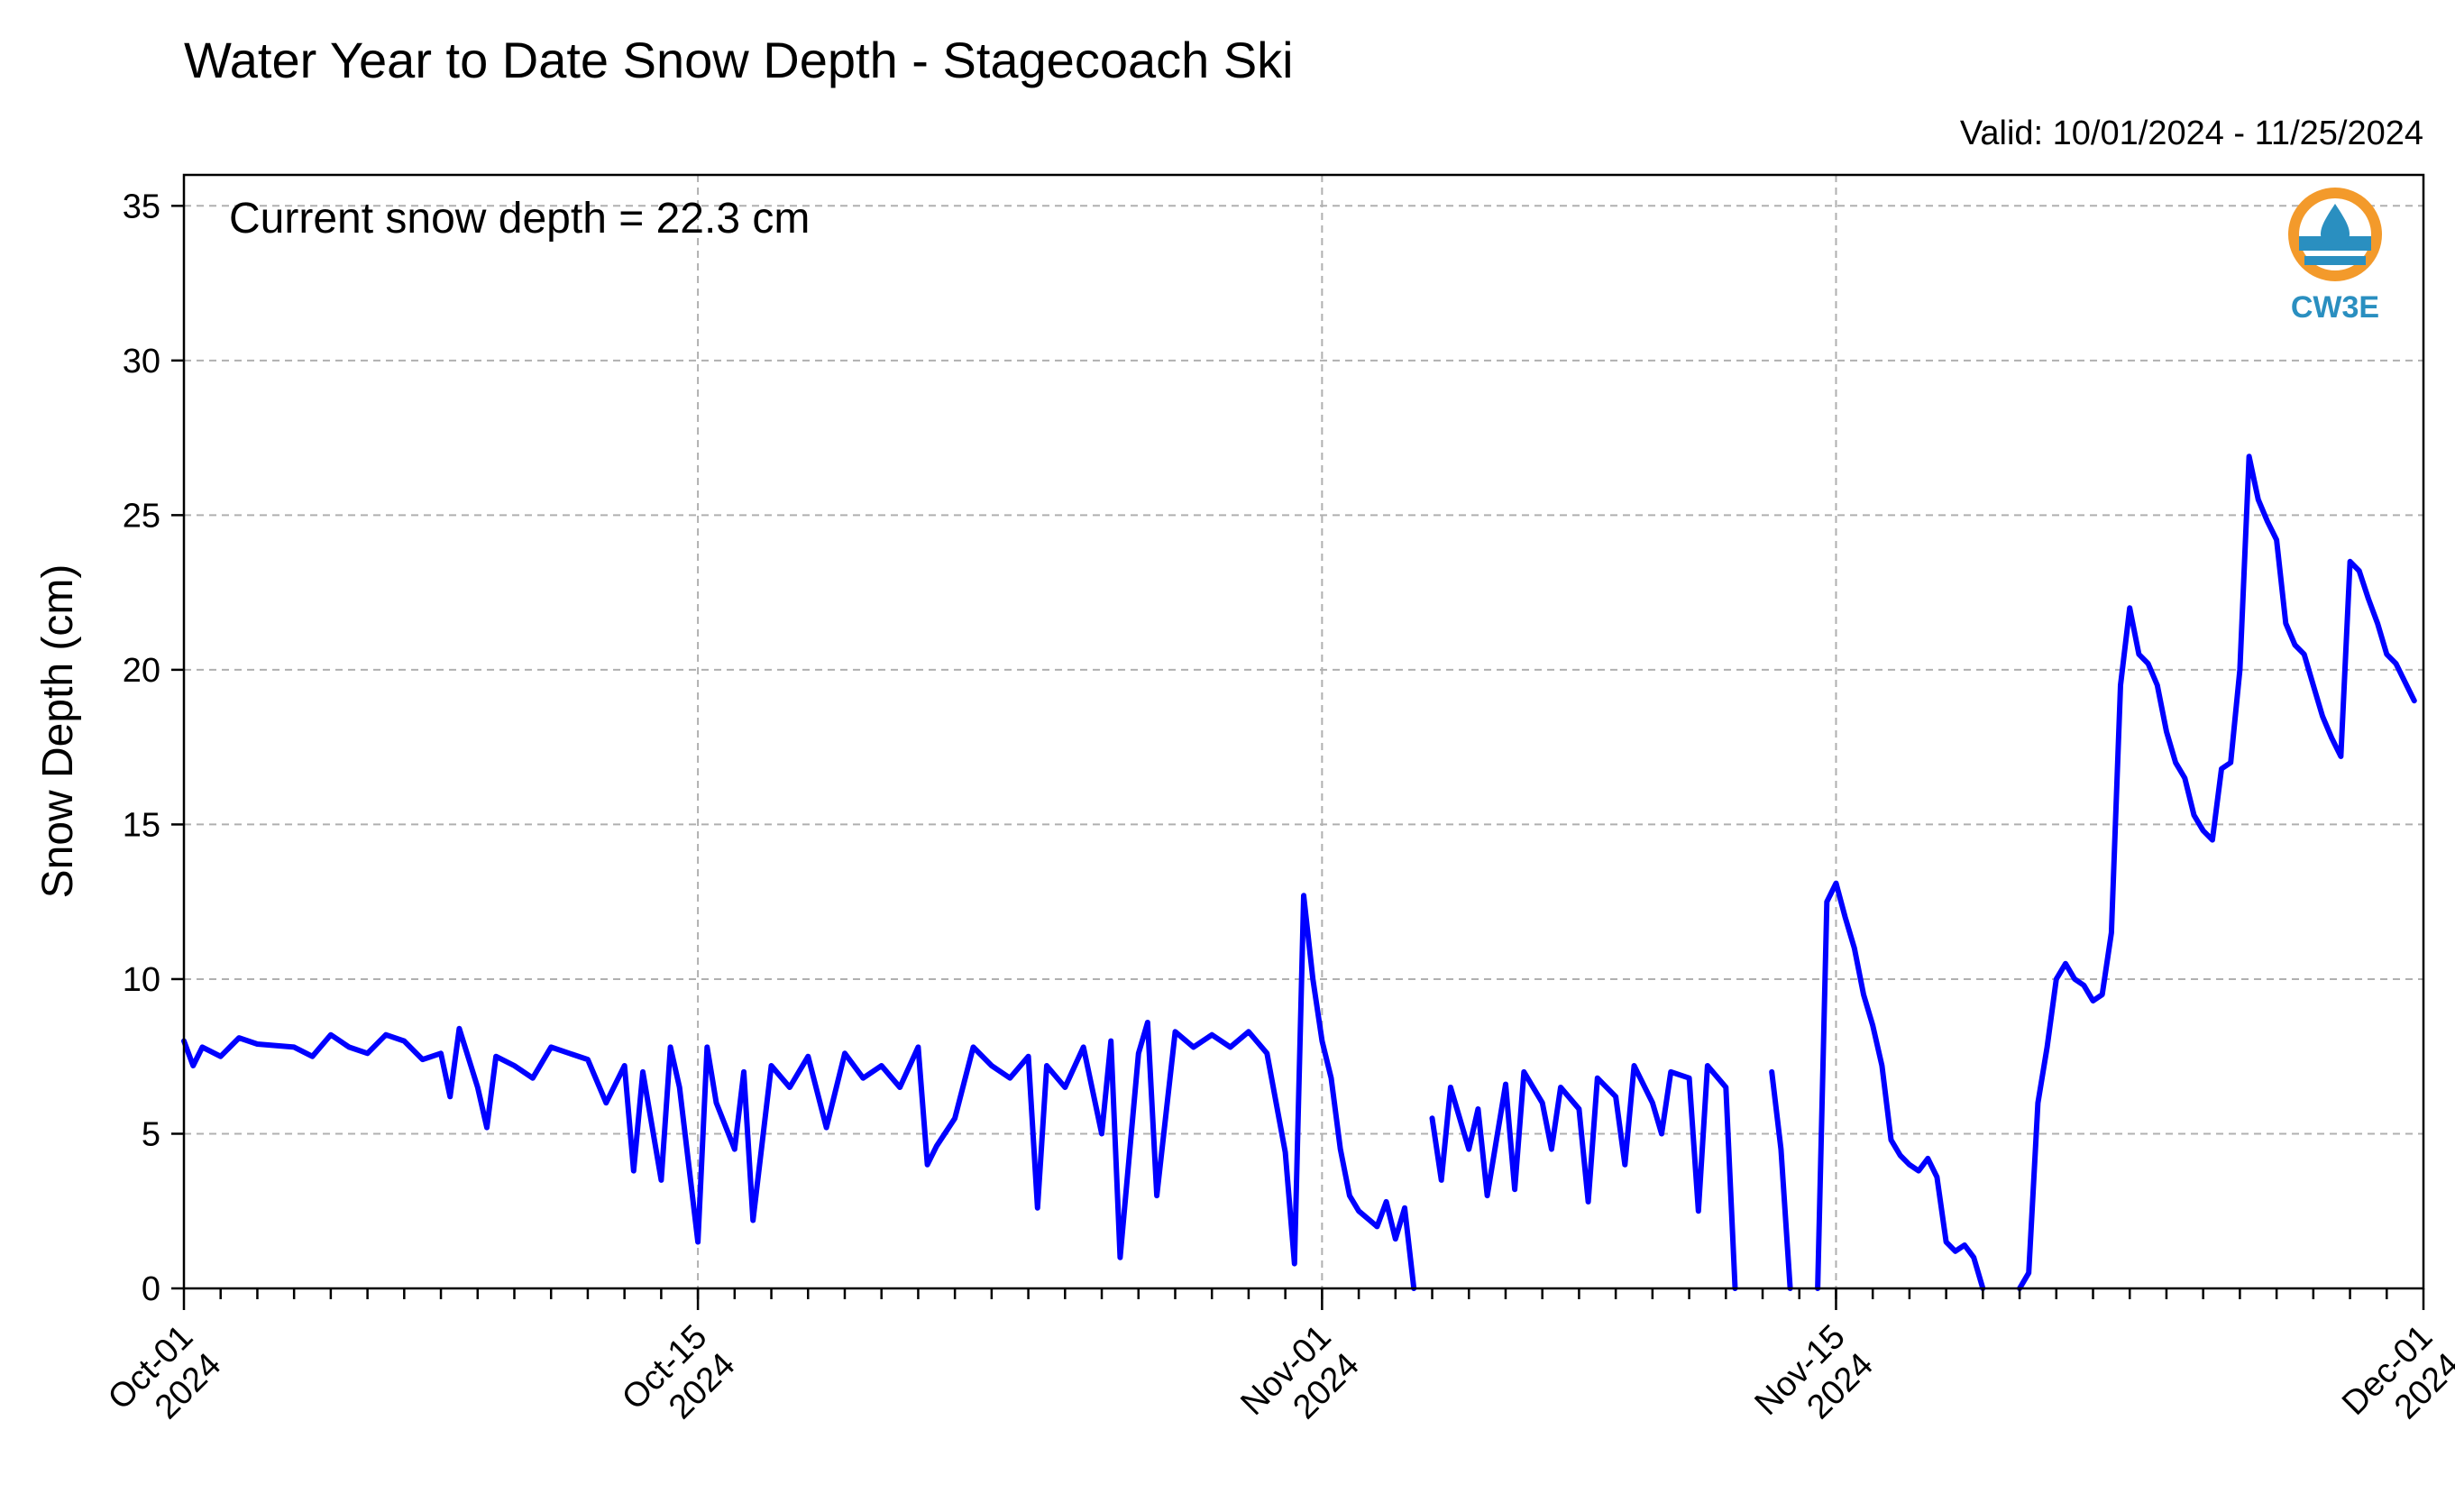 The image size is (2455, 1512). I want to click on valid-date-range: Valid: 10/01/2024 - 11/25/2024, so click(2191, 133).